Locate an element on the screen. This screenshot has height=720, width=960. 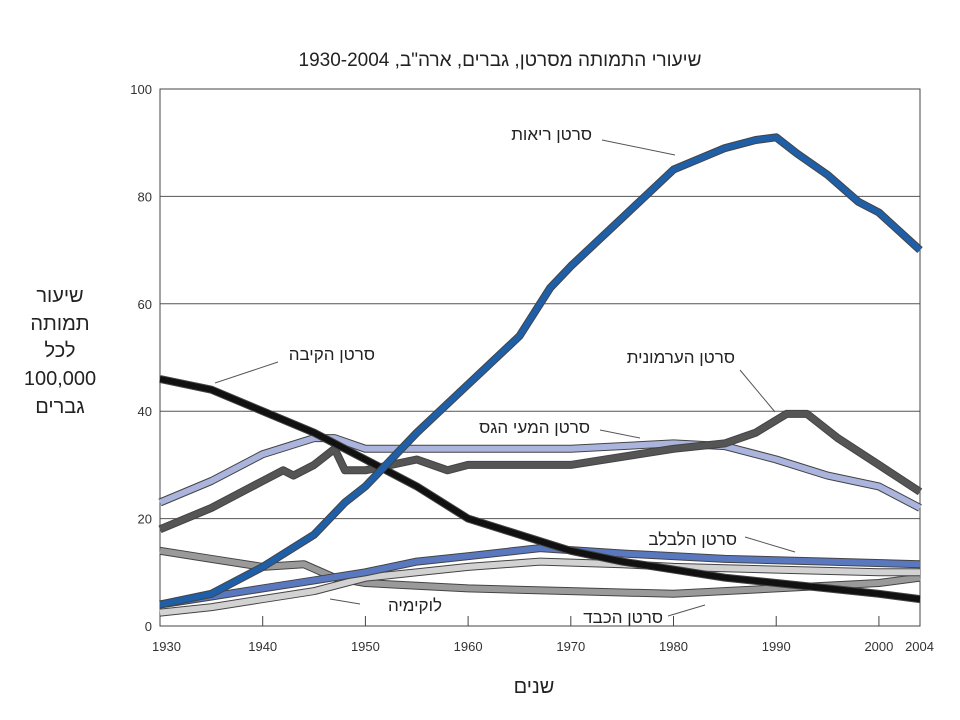
series-label-colorectal: סרטן המעי הגס is located at coordinates (534, 427).